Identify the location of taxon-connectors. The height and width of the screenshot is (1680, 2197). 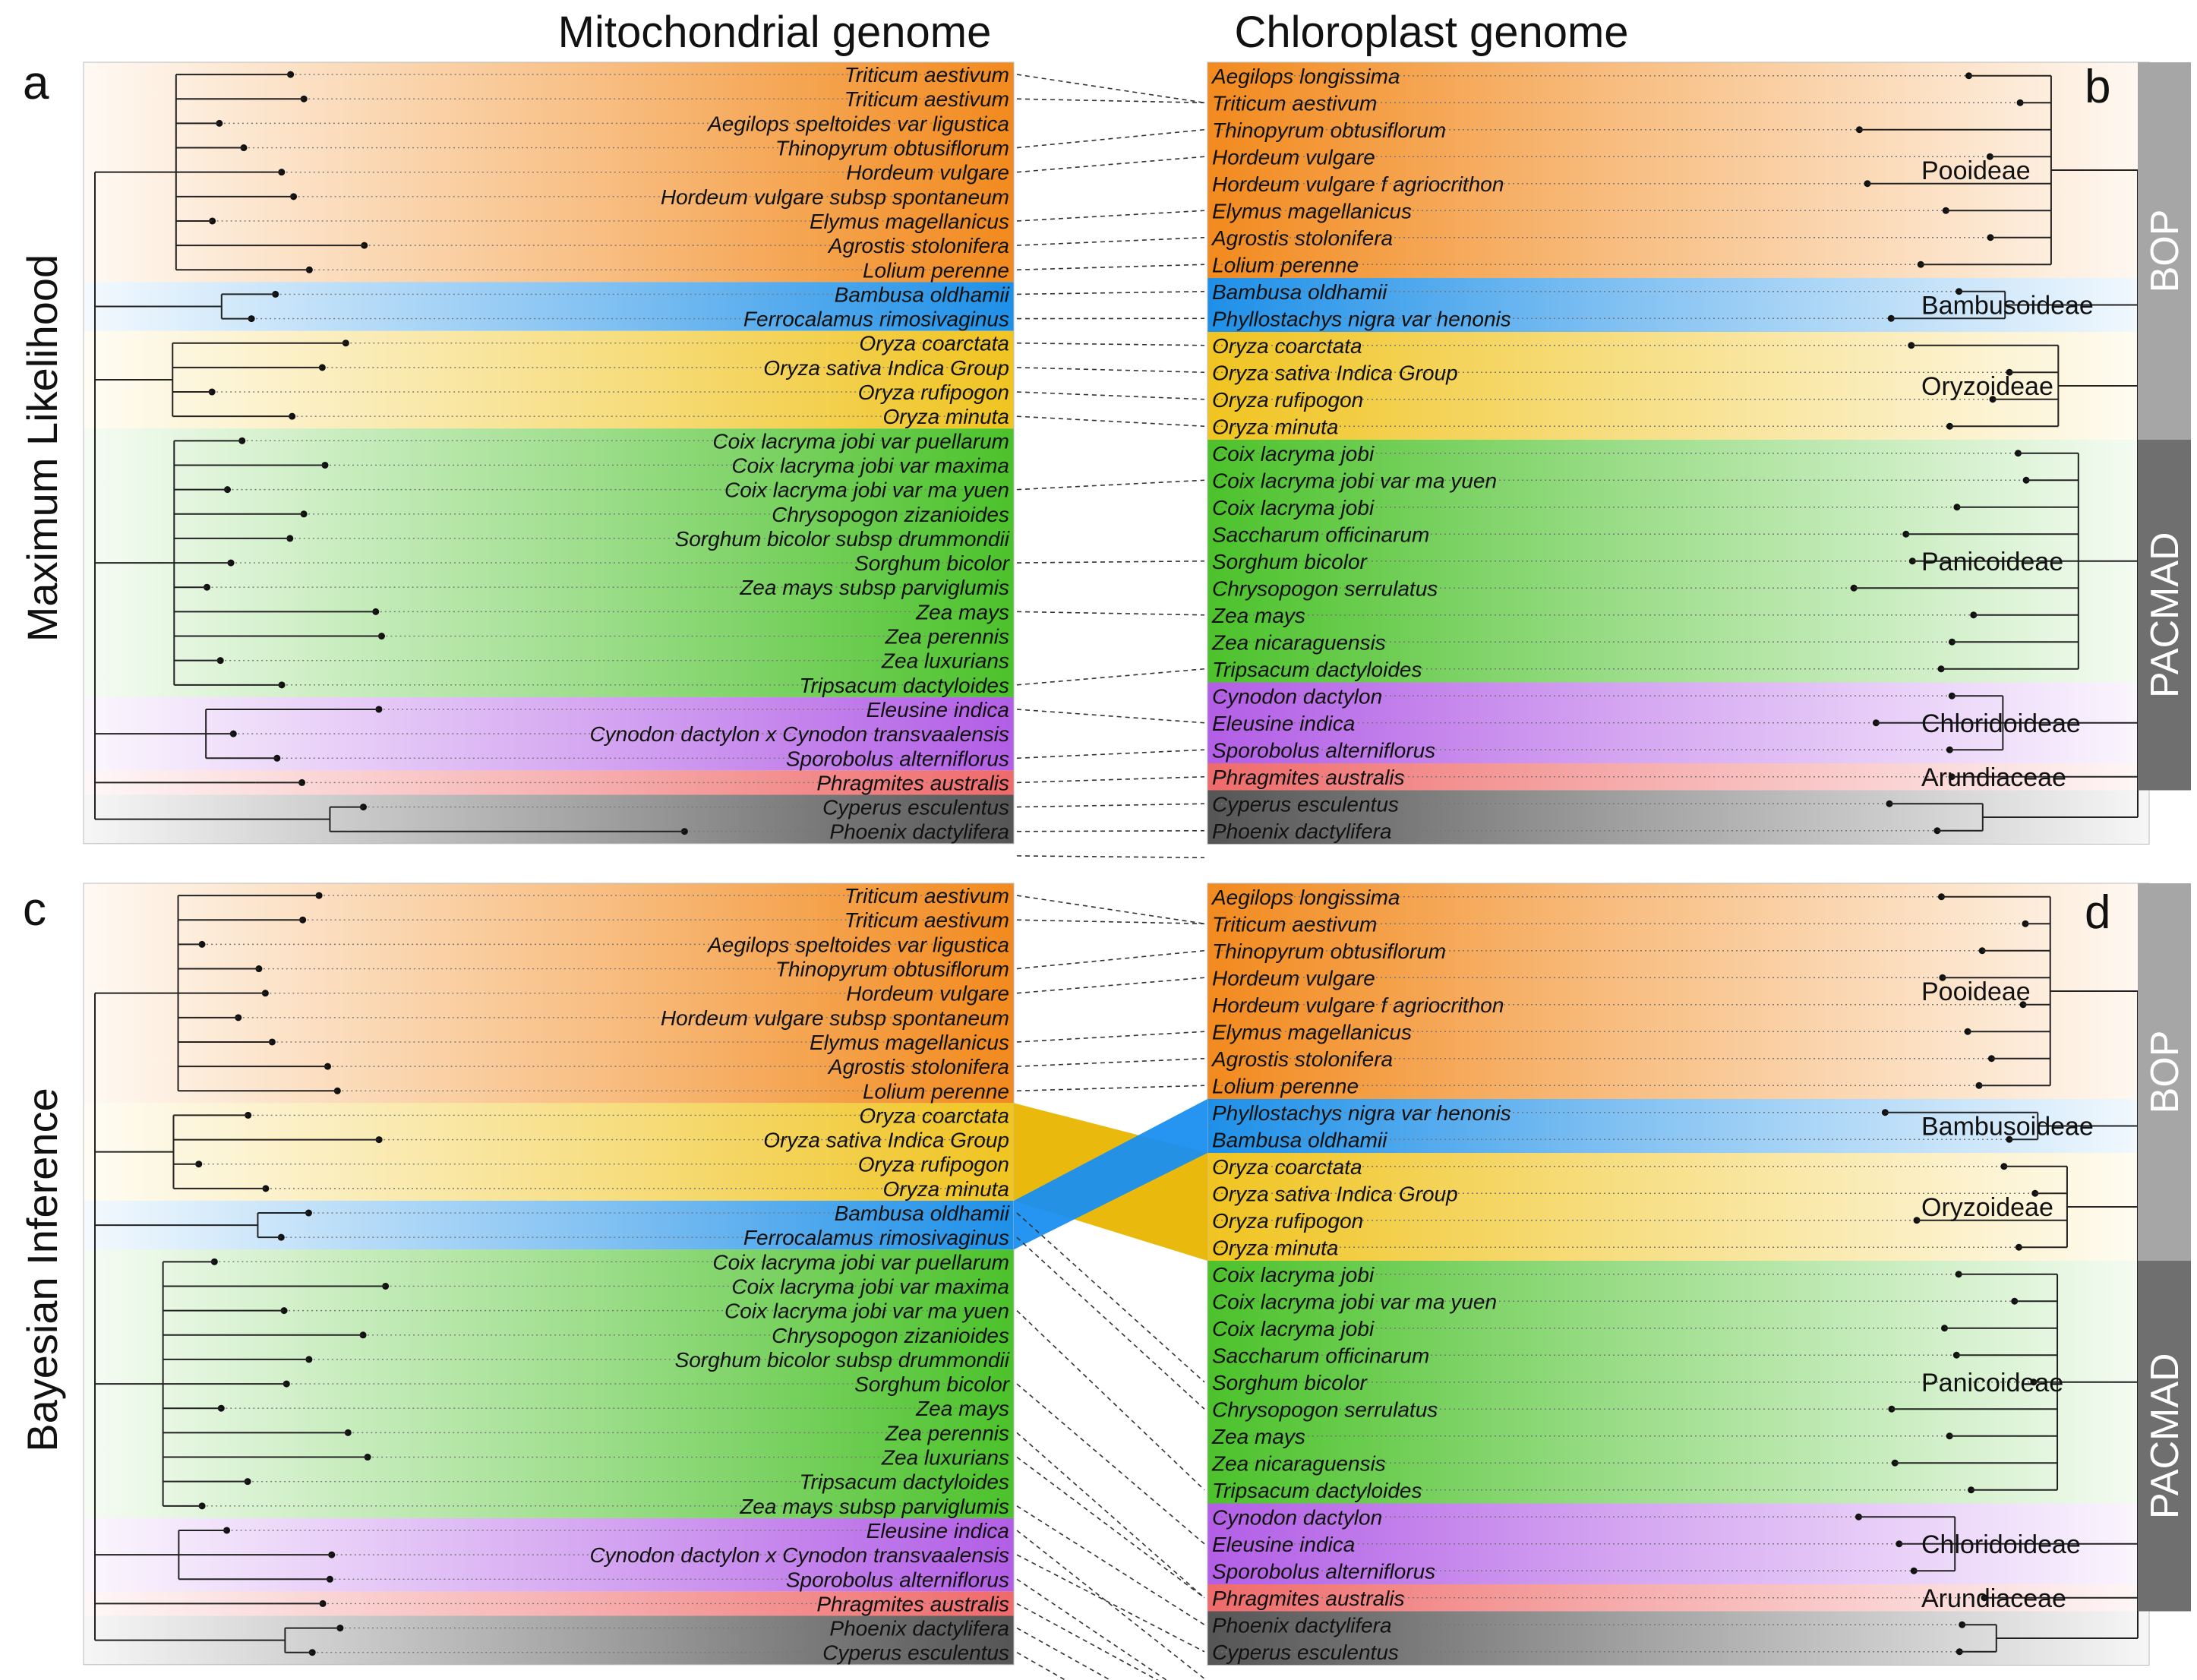
(1110, 877).